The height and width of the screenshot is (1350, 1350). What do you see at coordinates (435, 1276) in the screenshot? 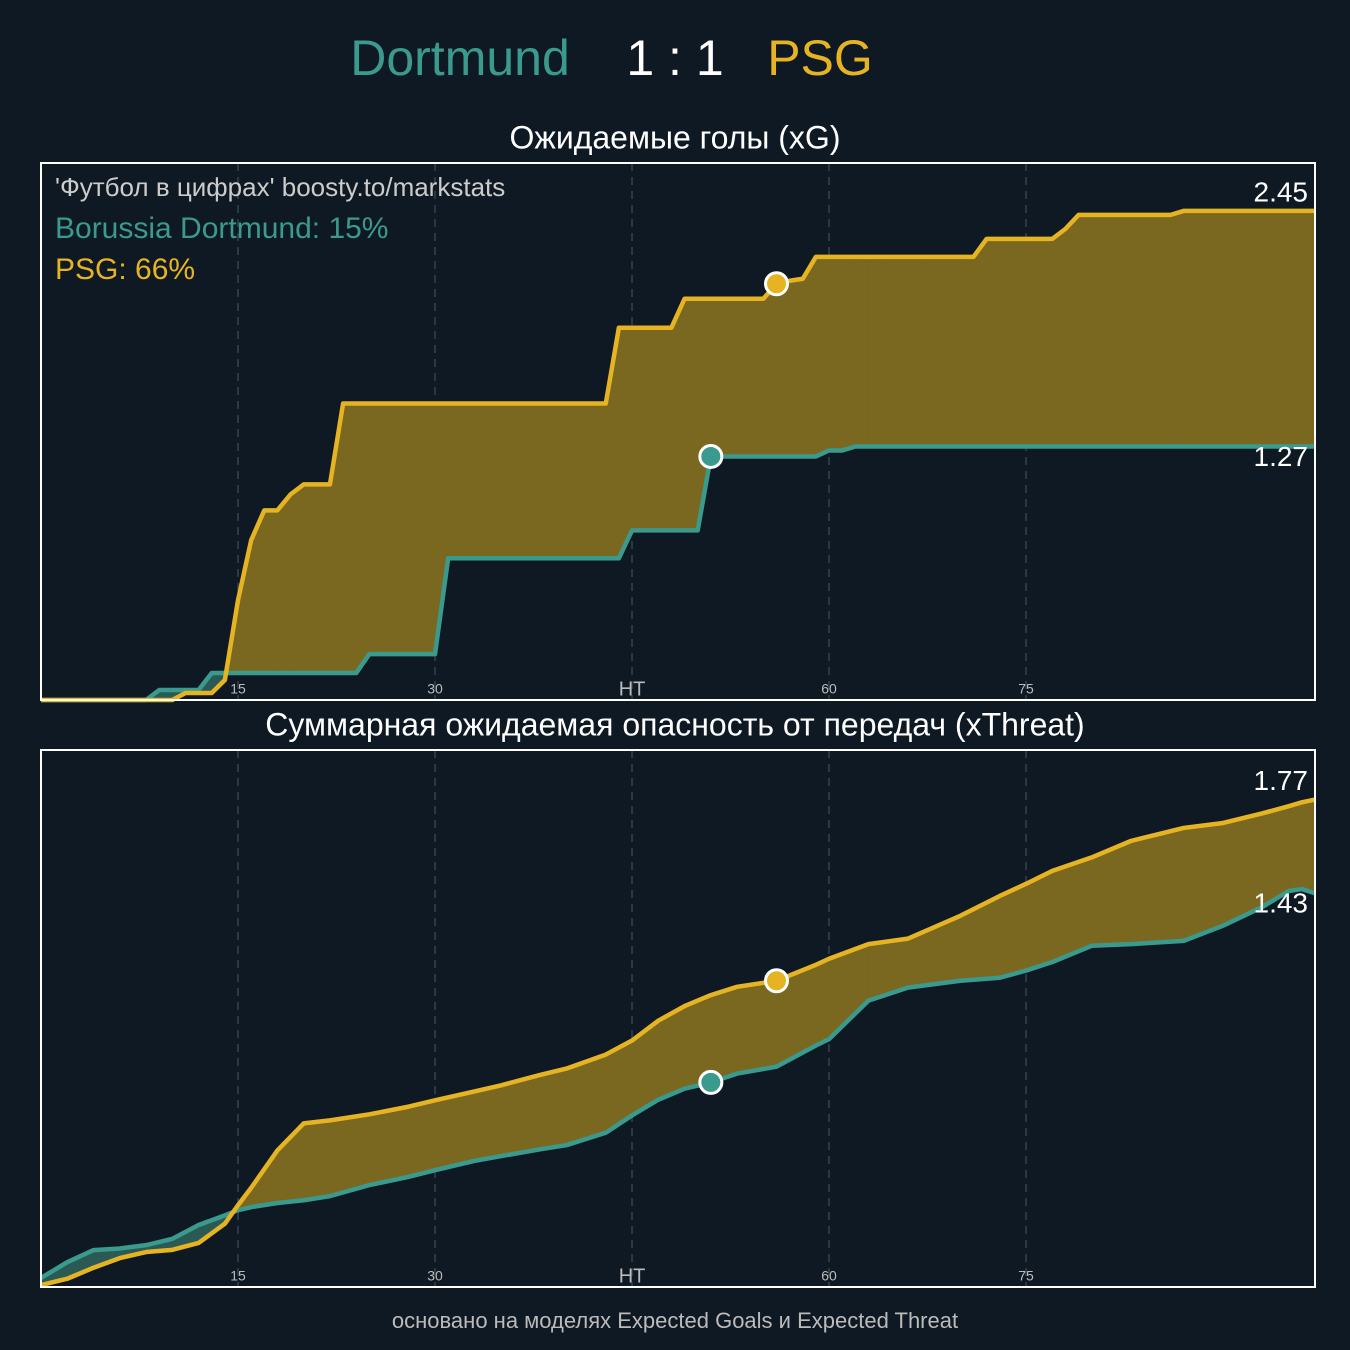
I see `x-tick-label: 30` at bounding box center [435, 1276].